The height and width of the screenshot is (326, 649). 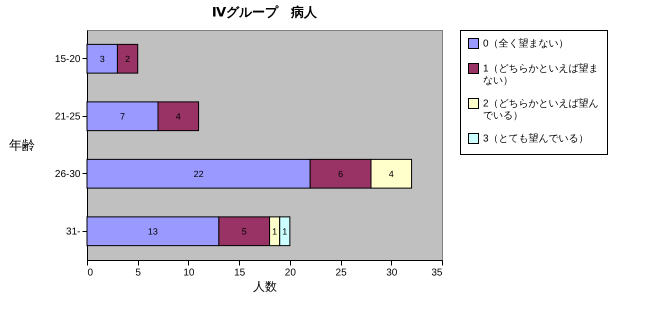 What do you see at coordinates (536, 138) in the screenshot?
I see `legend-label: 3（とても望んでいる）` at bounding box center [536, 138].